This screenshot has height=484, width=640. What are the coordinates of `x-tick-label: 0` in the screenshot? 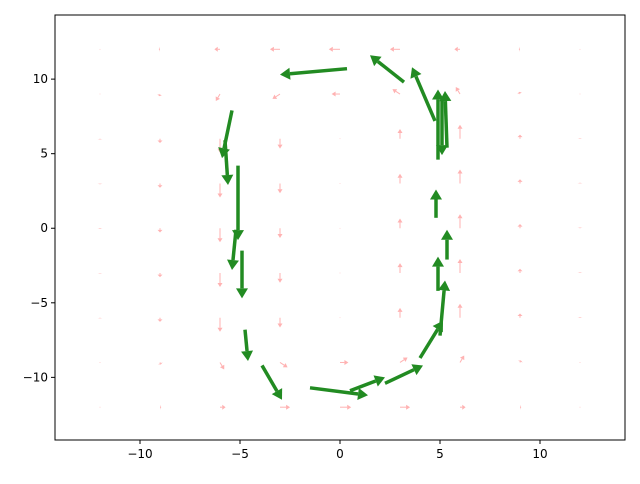 It's located at (340, 454).